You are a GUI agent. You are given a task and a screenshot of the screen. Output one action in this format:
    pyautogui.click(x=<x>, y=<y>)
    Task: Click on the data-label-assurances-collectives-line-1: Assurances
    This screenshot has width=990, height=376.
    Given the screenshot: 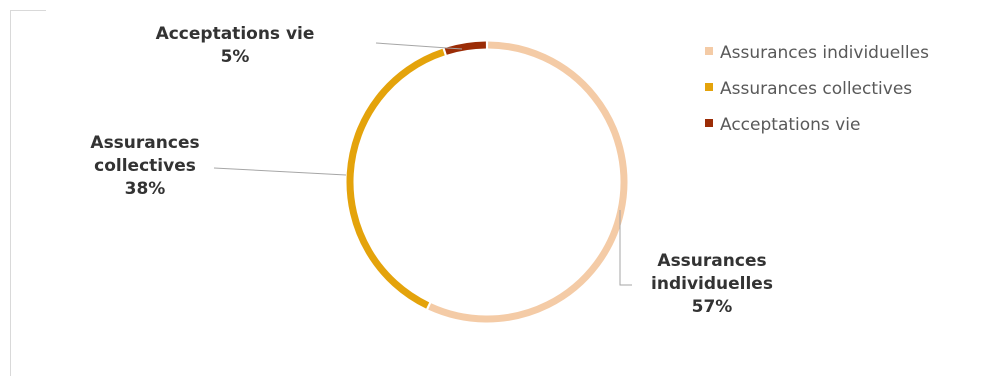 What is the action you would take?
    pyautogui.click(x=144, y=143)
    